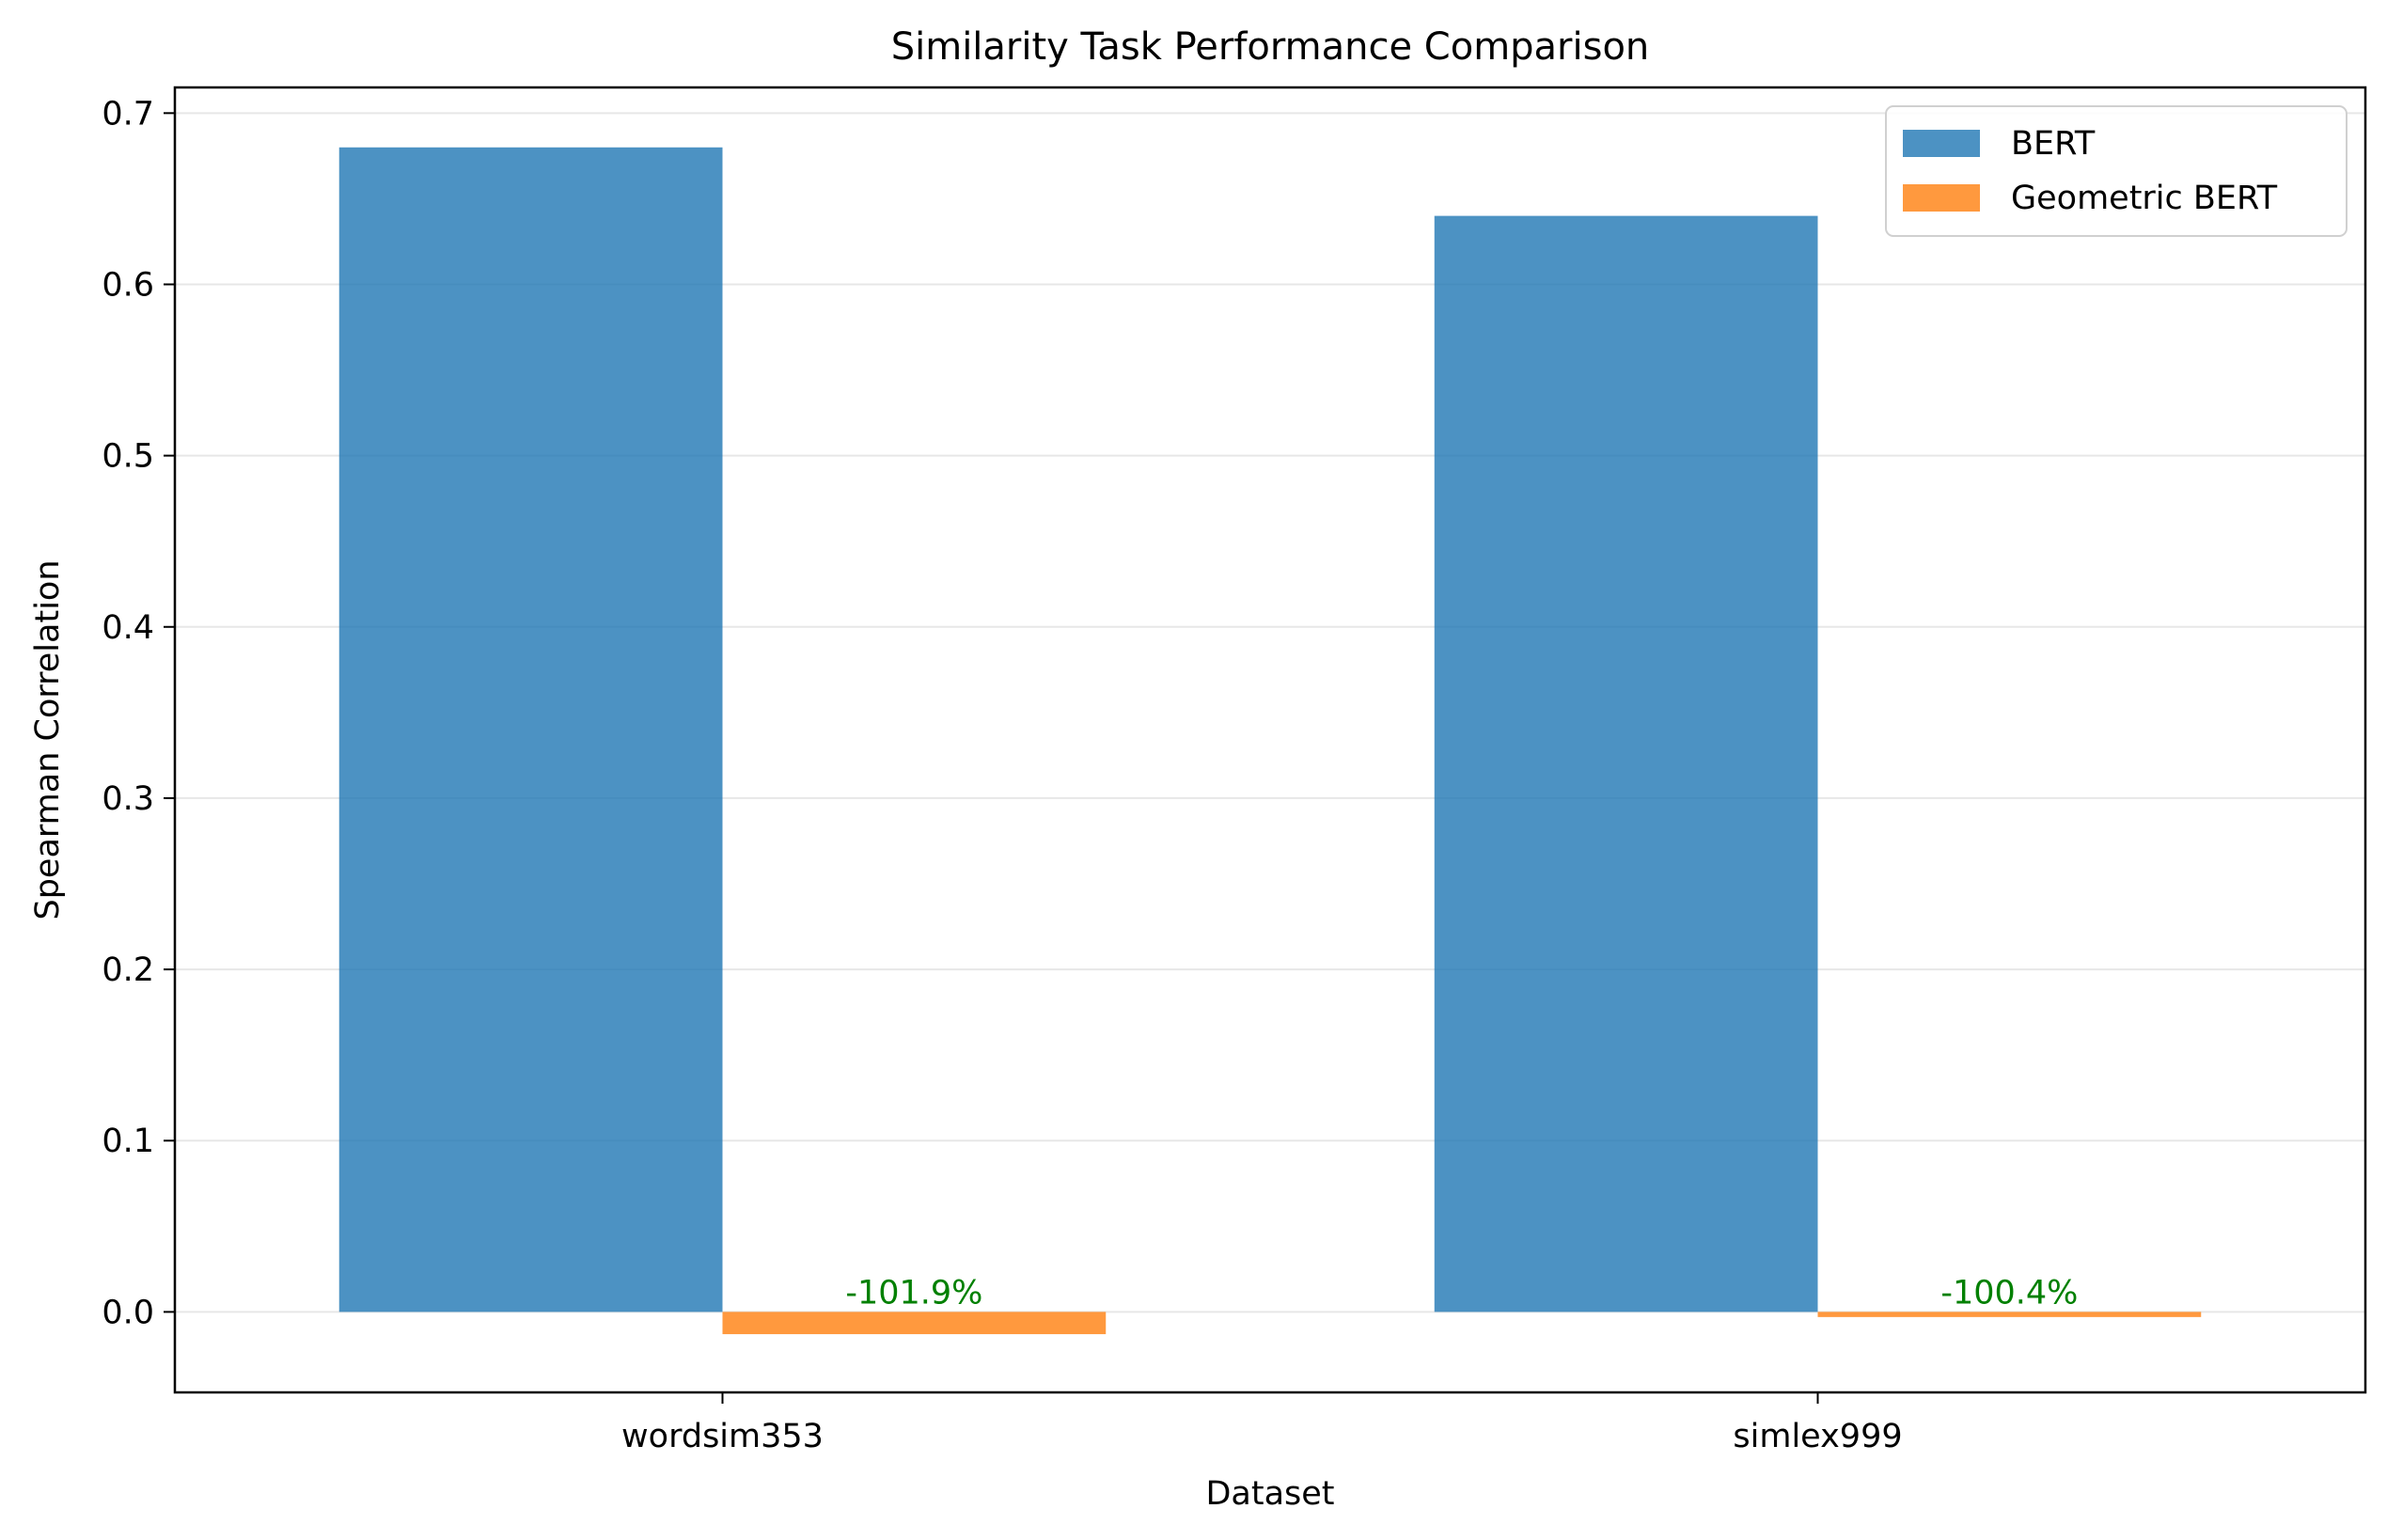  I want to click on bar-annotation: -100.4%, so click(2009, 1293).